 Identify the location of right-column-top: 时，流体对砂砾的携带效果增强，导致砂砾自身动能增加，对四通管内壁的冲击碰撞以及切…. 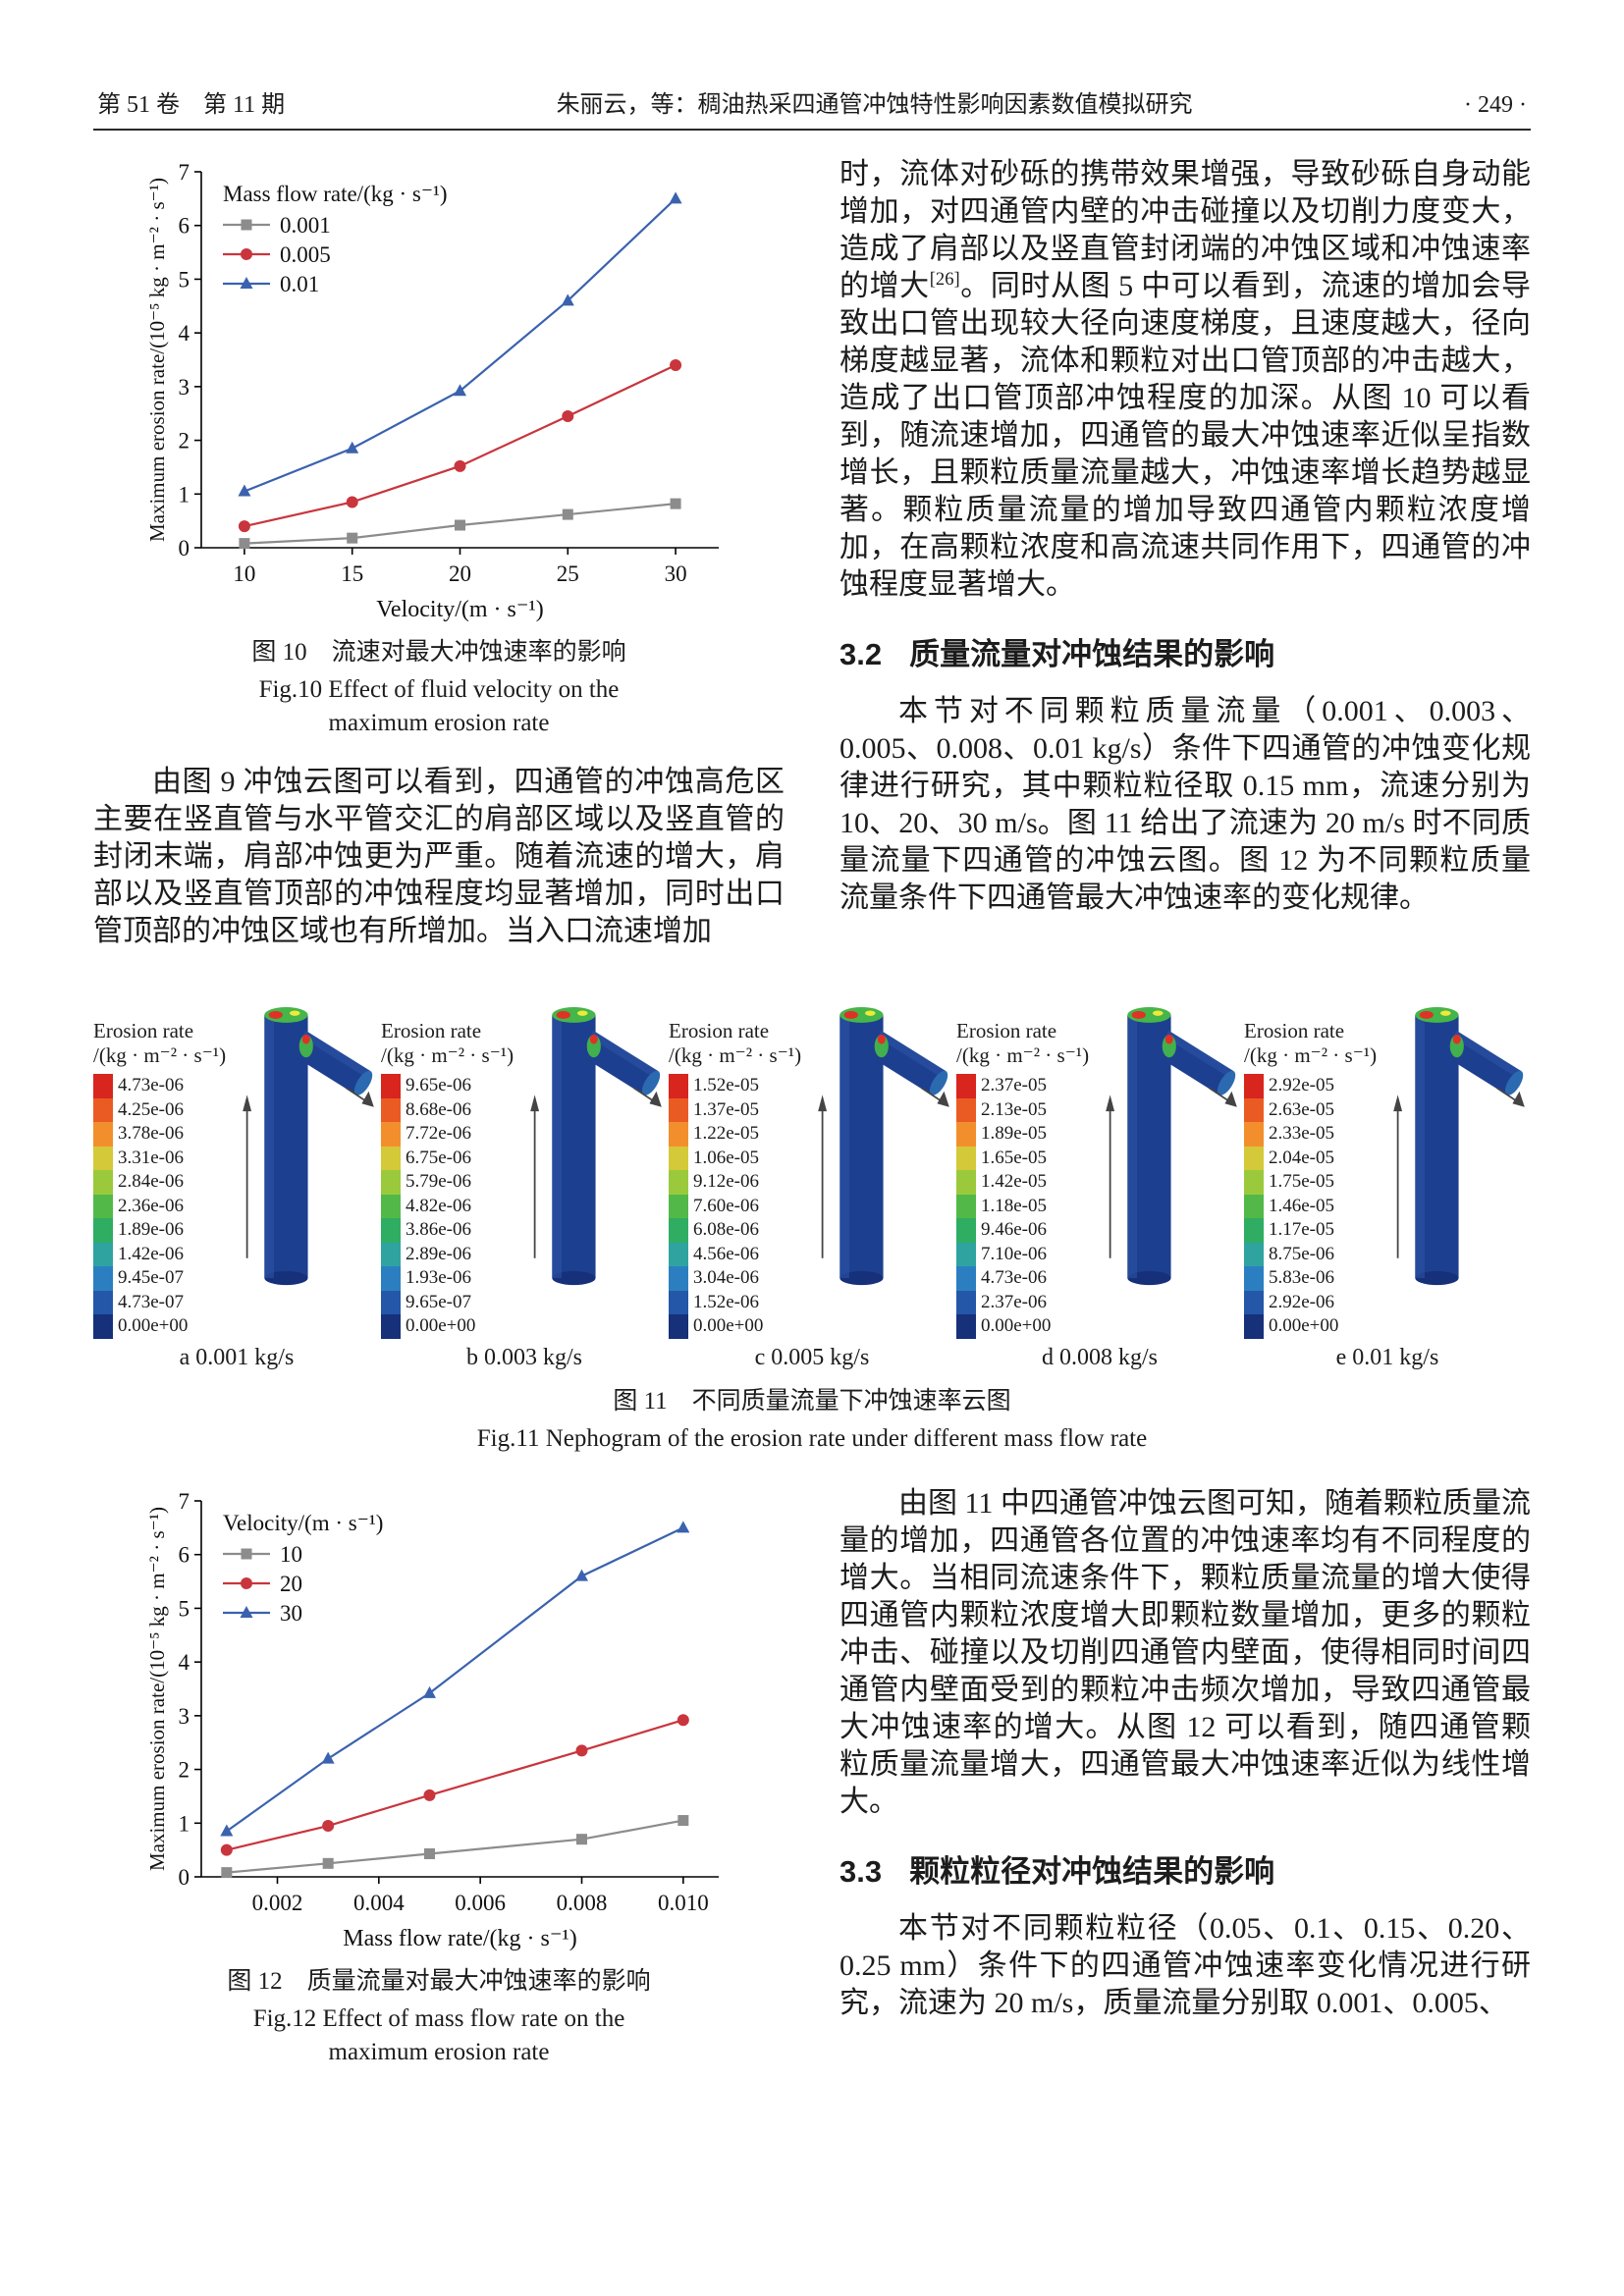
(1185, 553).